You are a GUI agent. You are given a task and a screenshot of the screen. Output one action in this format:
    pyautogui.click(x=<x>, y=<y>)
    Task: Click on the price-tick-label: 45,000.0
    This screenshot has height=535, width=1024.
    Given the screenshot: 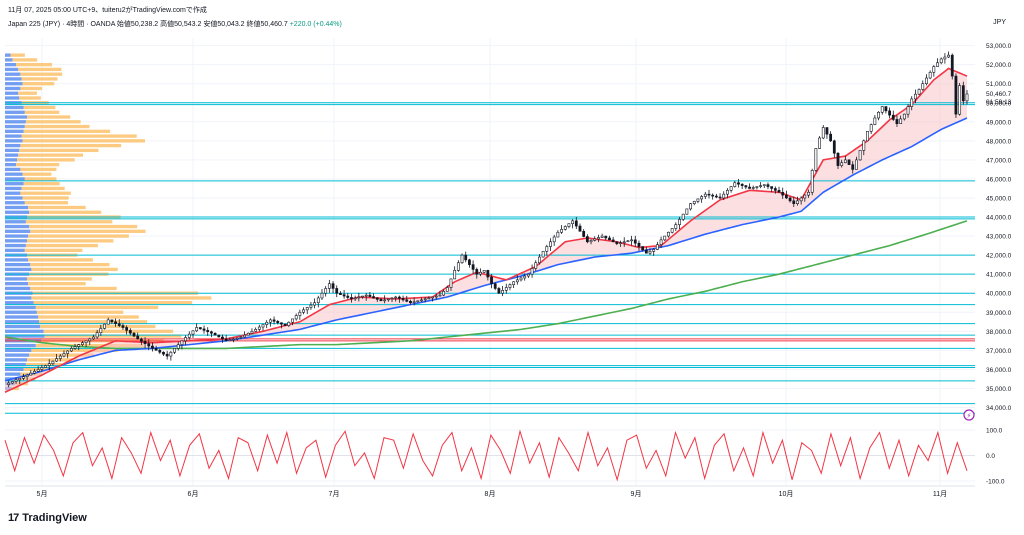 What is the action you would take?
    pyautogui.click(x=999, y=198)
    